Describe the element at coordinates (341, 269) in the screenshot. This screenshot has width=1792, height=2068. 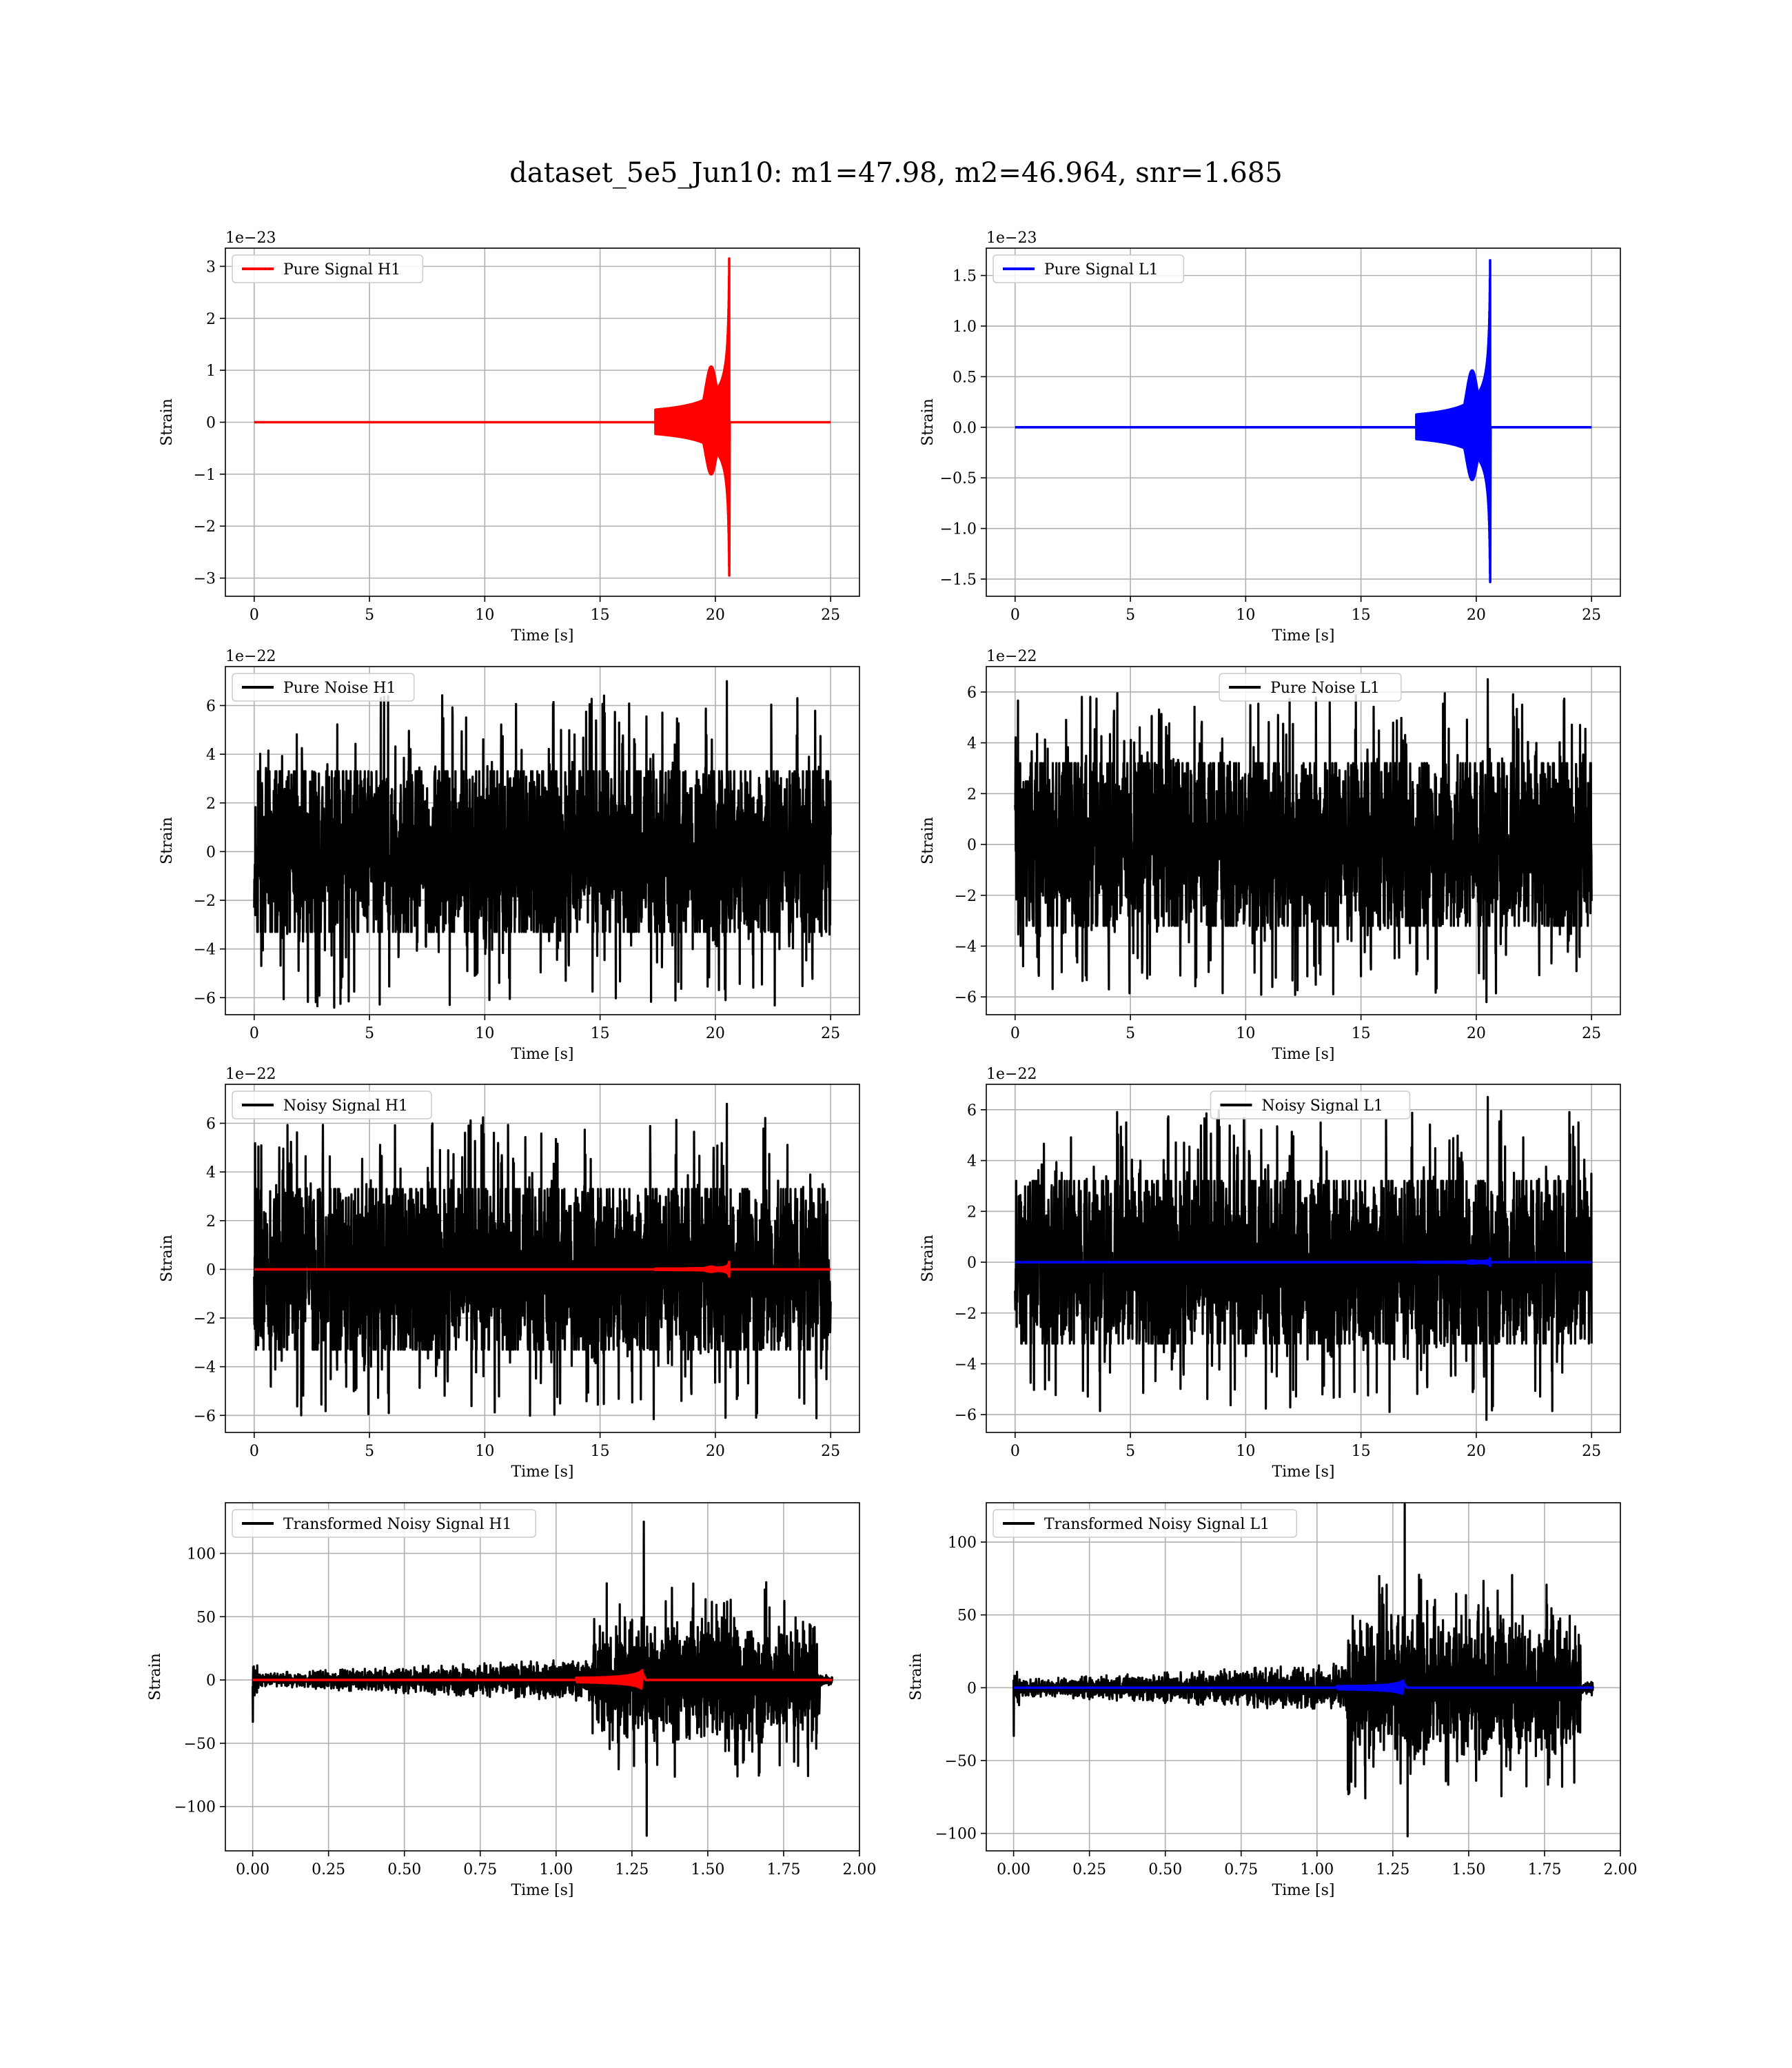
I see `legend-label: Pure Signal H1` at that location.